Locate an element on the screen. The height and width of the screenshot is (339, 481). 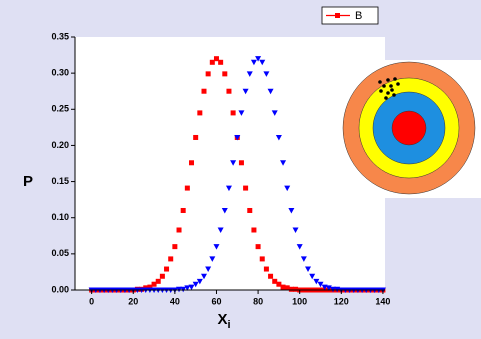
x-axis-title-main: X is located at coordinates (222, 319).